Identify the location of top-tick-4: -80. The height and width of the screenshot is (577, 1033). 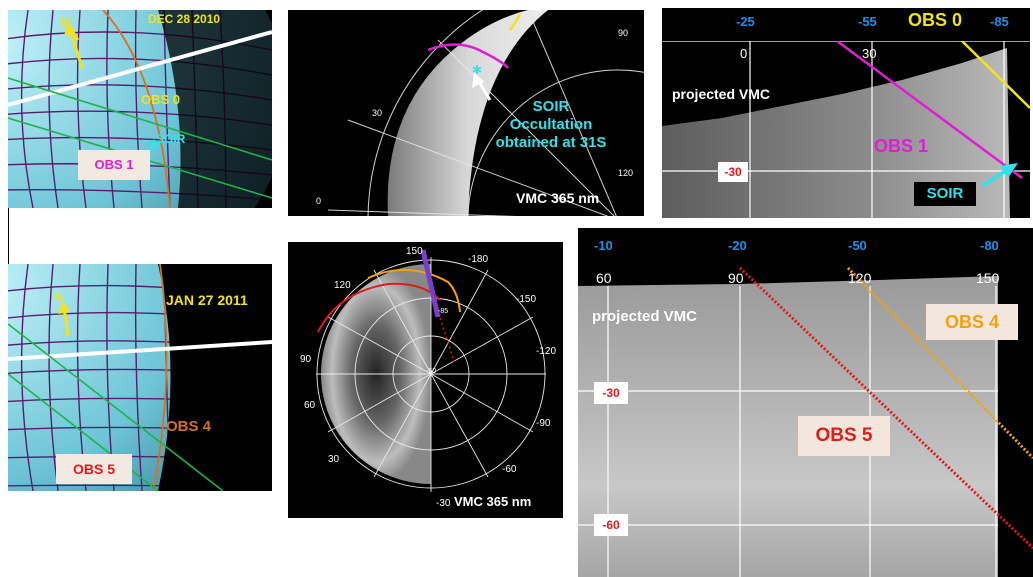
(989, 245).